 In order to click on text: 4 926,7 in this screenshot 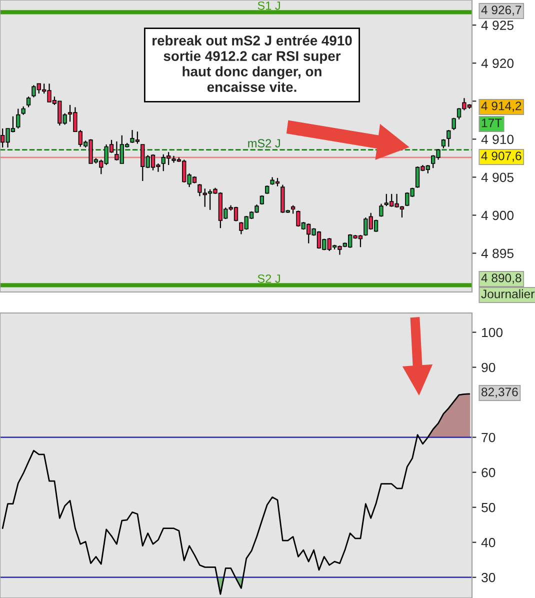, I will do `click(501, 11)`.